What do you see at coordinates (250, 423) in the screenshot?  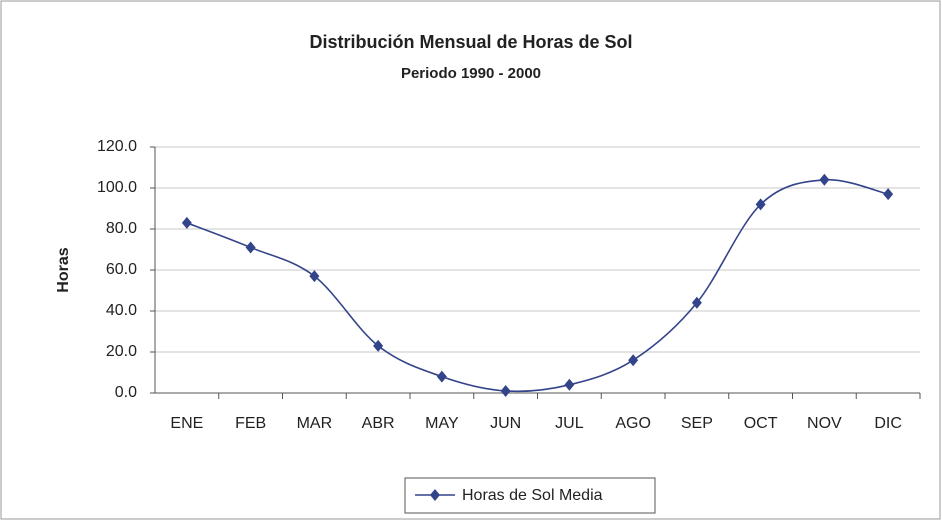 I see `x-tick-label: FEB` at bounding box center [250, 423].